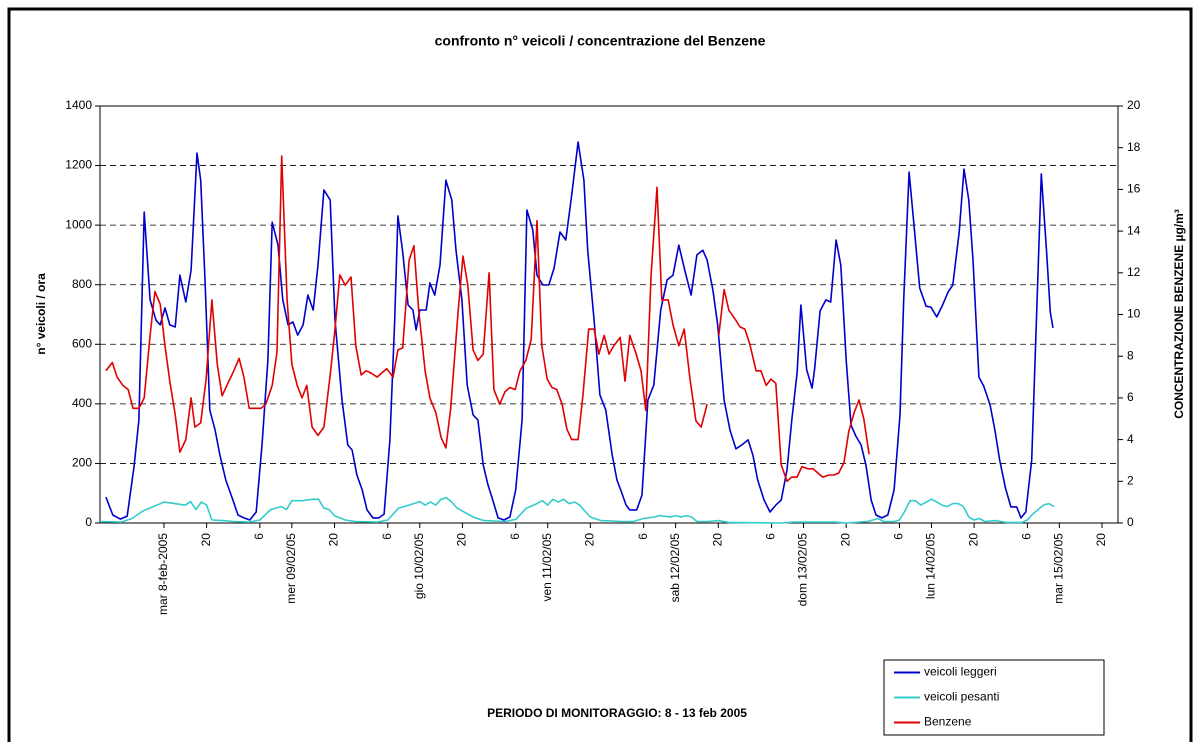  Describe the element at coordinates (1130, 355) in the screenshot. I see `y2-tick-label: 8` at that location.